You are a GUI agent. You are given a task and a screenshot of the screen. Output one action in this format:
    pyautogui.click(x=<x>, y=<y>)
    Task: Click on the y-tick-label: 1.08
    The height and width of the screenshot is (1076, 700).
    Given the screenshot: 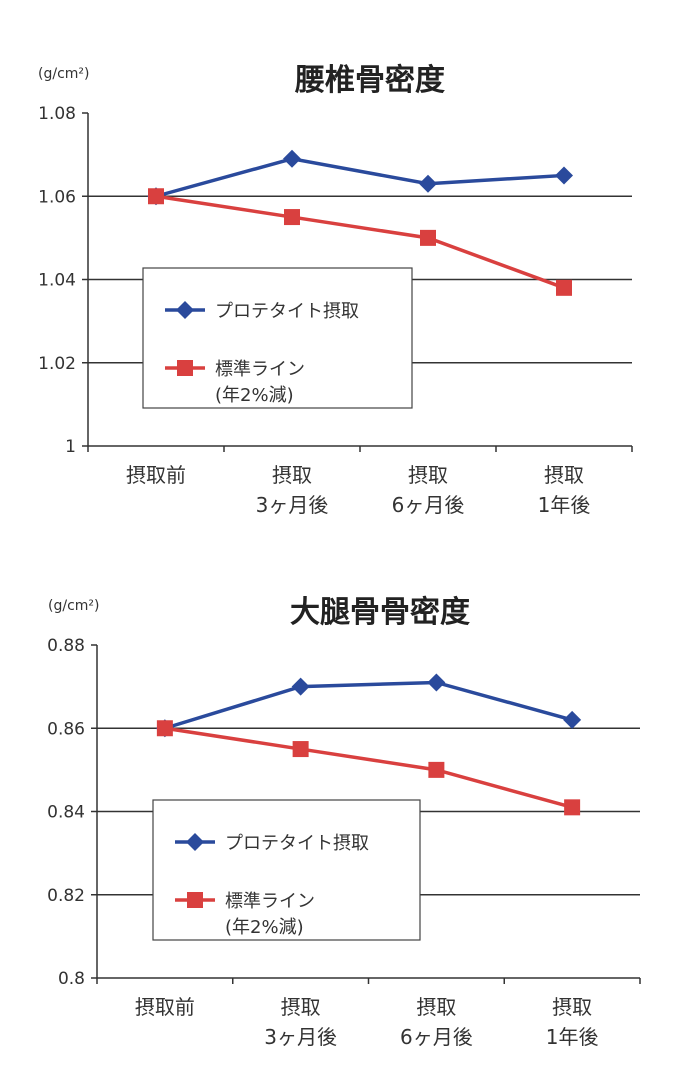 What is the action you would take?
    pyautogui.click(x=57, y=114)
    